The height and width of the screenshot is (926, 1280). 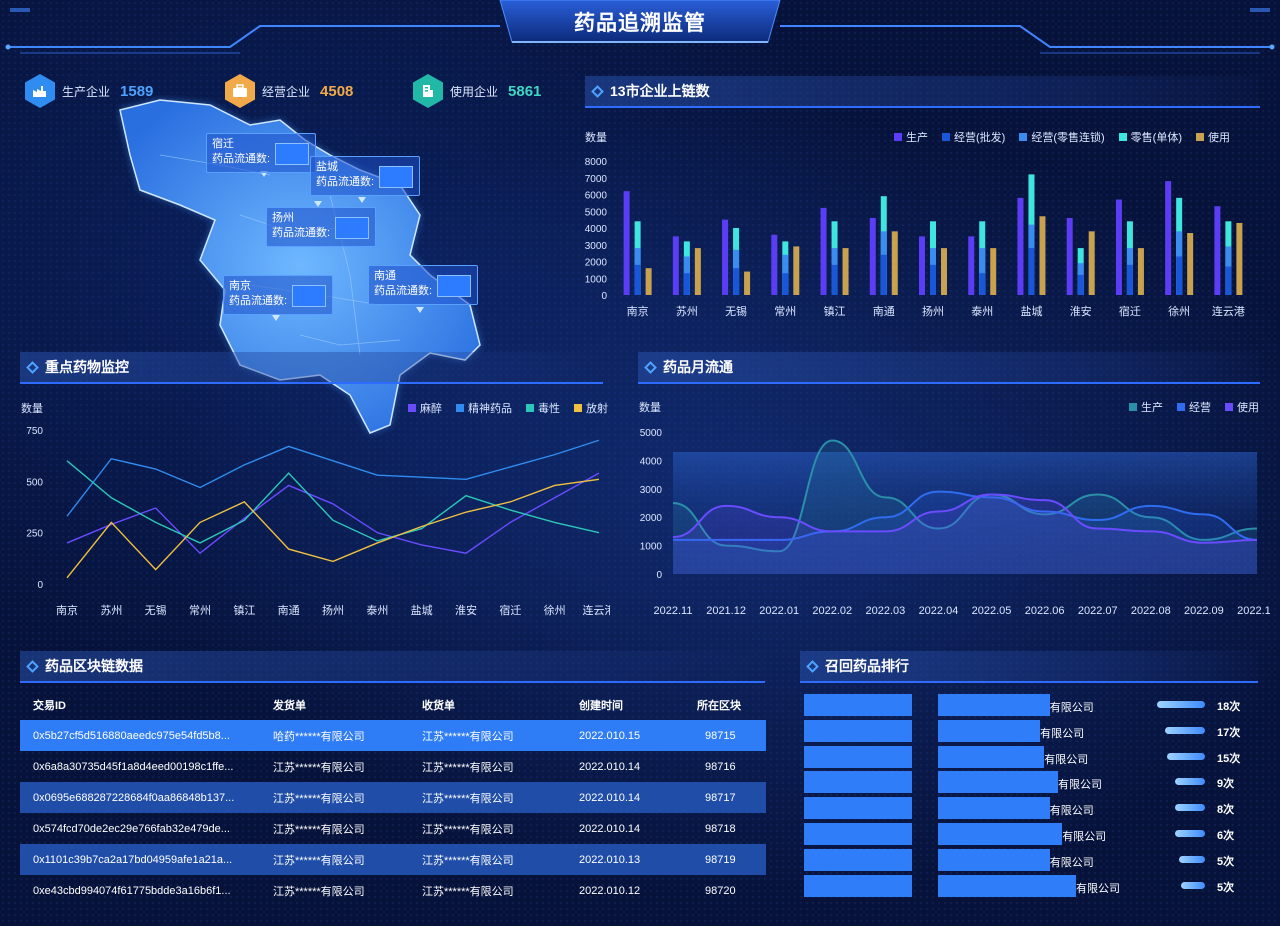 What do you see at coordinates (1226, 887) in the screenshot?
I see `recall-count: 5次` at bounding box center [1226, 887].